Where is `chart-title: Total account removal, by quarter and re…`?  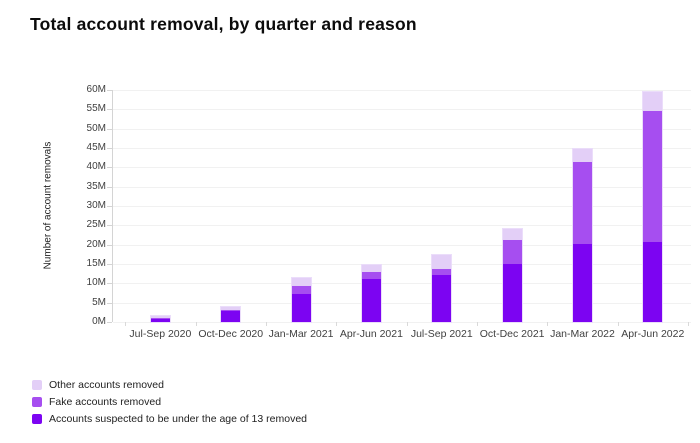
chart-title: Total account removal, by quarter and re… is located at coordinates (223, 24).